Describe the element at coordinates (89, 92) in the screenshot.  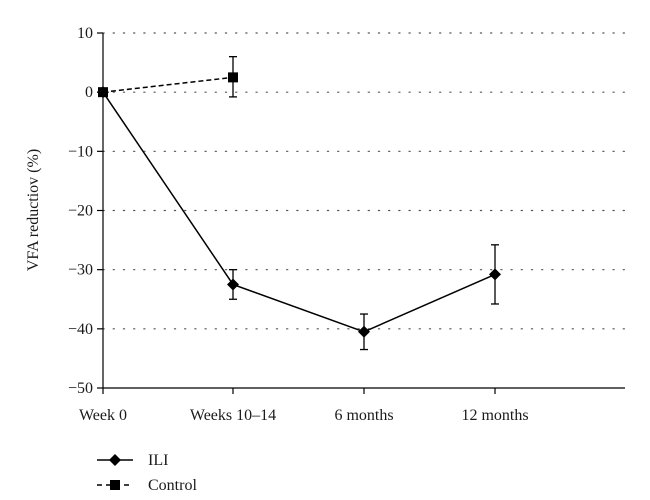
I see `y-tick-label: 0` at that location.